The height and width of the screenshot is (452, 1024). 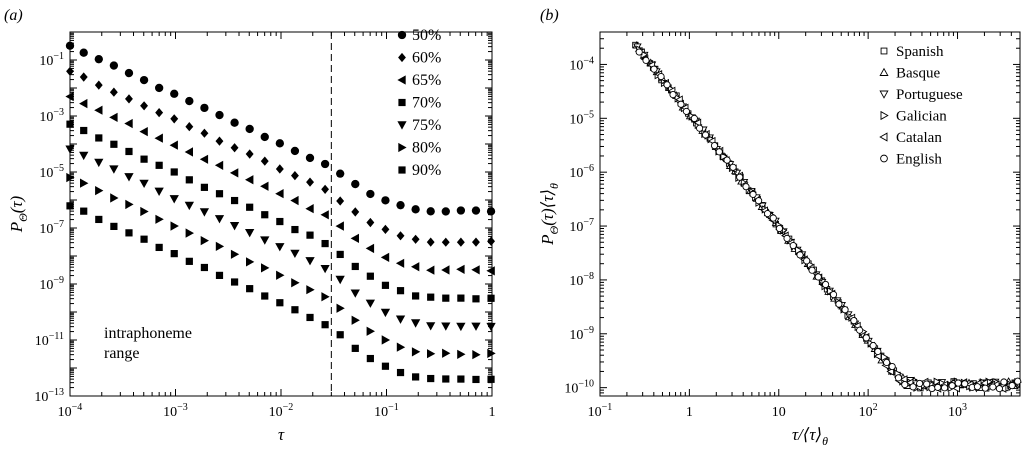 I want to click on y-tick-label: 10⁻⁵, so click(x=51, y=172).